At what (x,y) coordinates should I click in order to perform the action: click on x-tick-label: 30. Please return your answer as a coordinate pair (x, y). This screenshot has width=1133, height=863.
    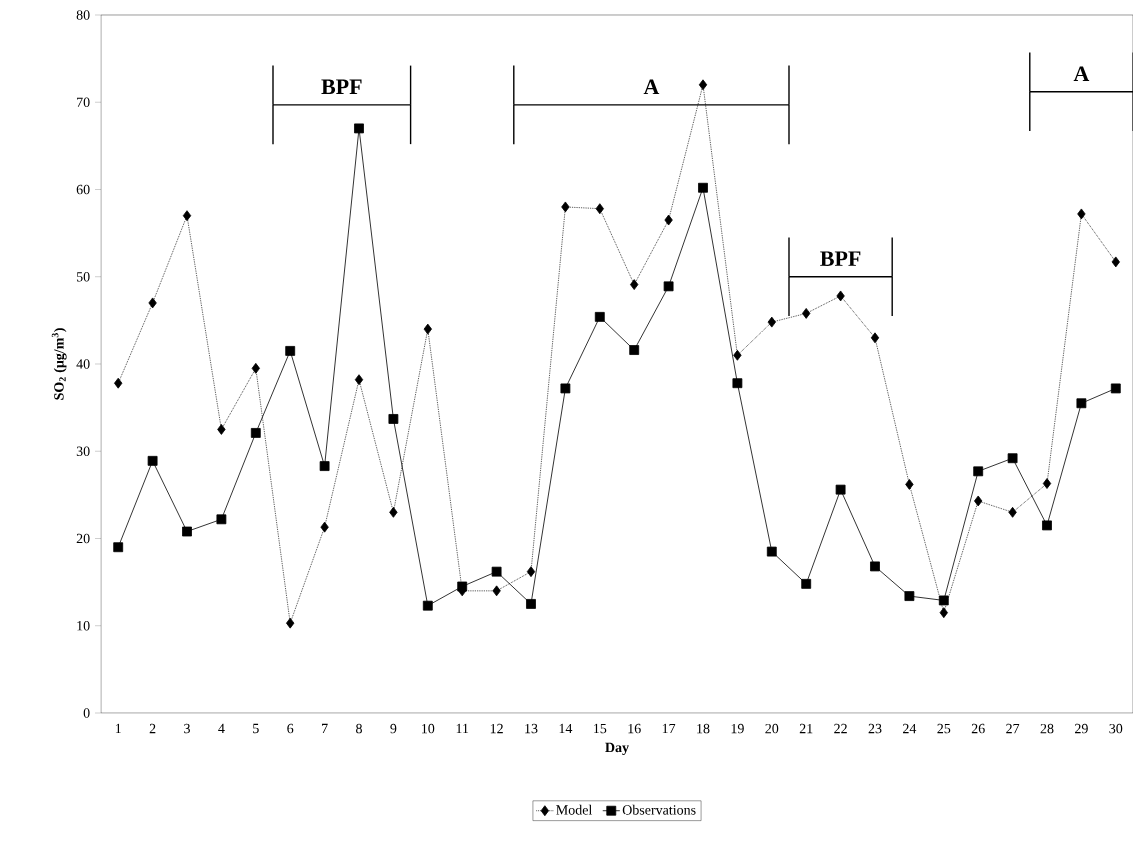
    Looking at the image, I should click on (1116, 728).